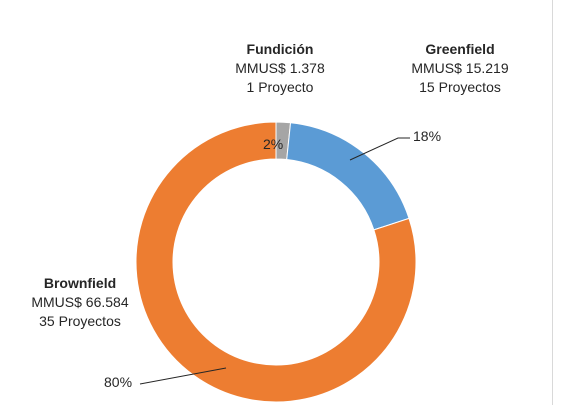  Describe the element at coordinates (280, 49) in the screenshot. I see `fundicion-name: Fundición` at that location.